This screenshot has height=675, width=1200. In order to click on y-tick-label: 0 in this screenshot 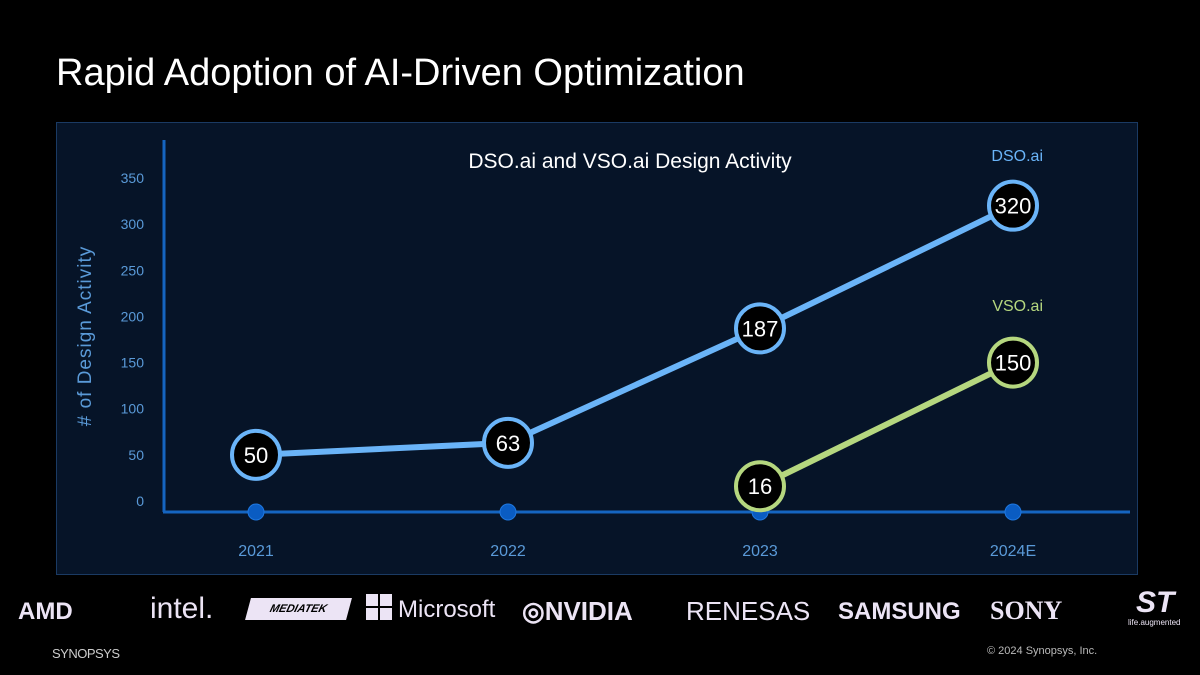, I will do `click(140, 501)`.